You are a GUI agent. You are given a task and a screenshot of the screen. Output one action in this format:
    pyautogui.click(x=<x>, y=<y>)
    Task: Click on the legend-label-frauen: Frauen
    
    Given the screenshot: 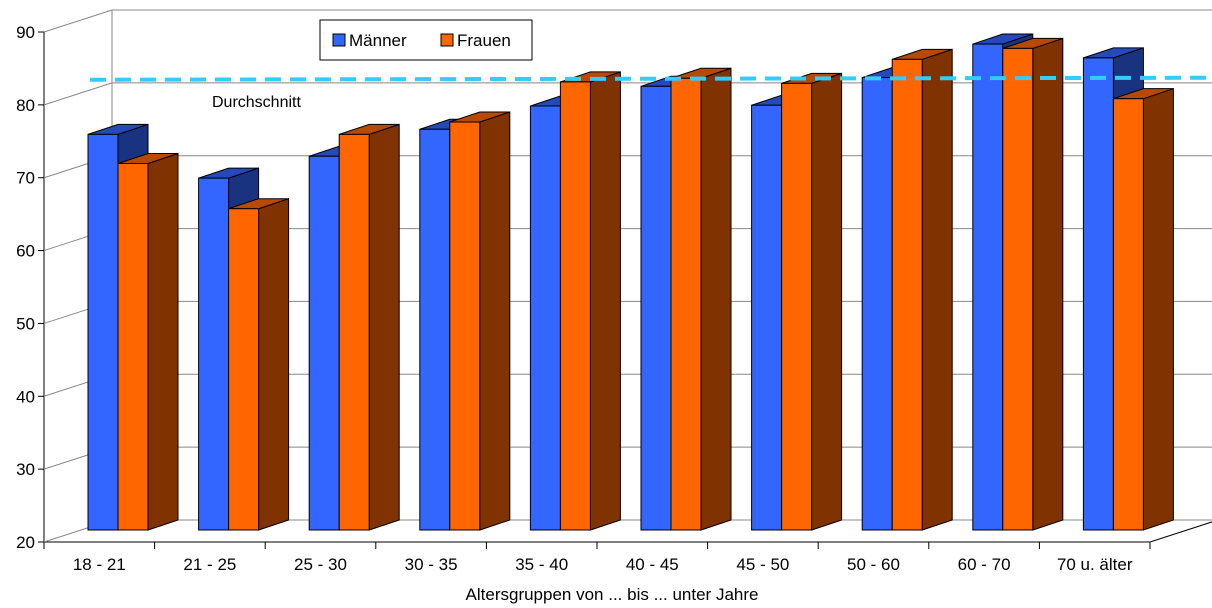 What is the action you would take?
    pyautogui.click(x=484, y=40)
    